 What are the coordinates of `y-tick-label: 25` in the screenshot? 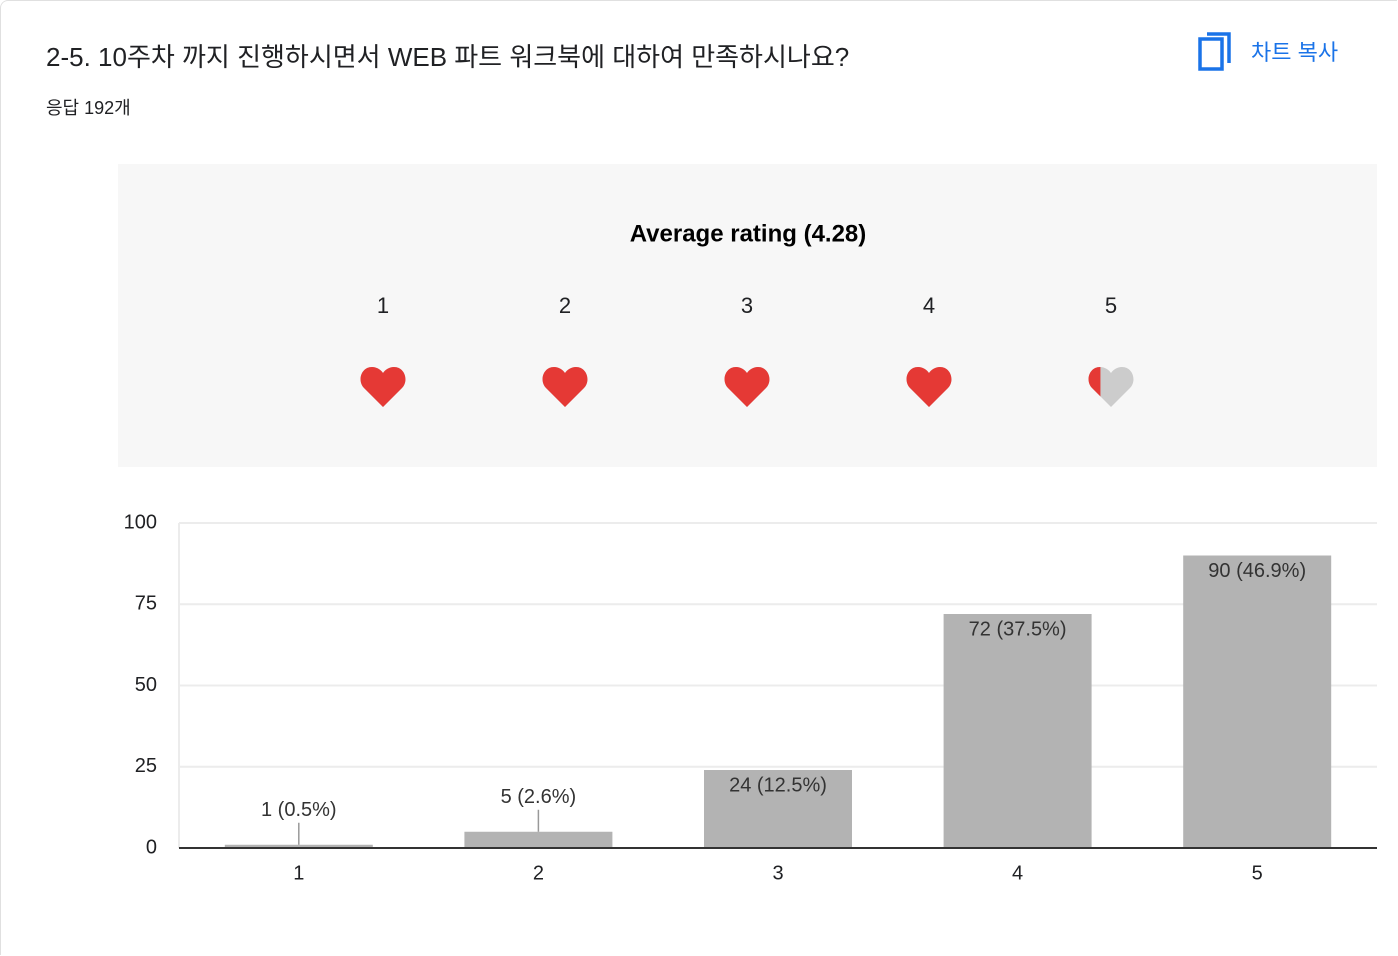 It's located at (146, 766).